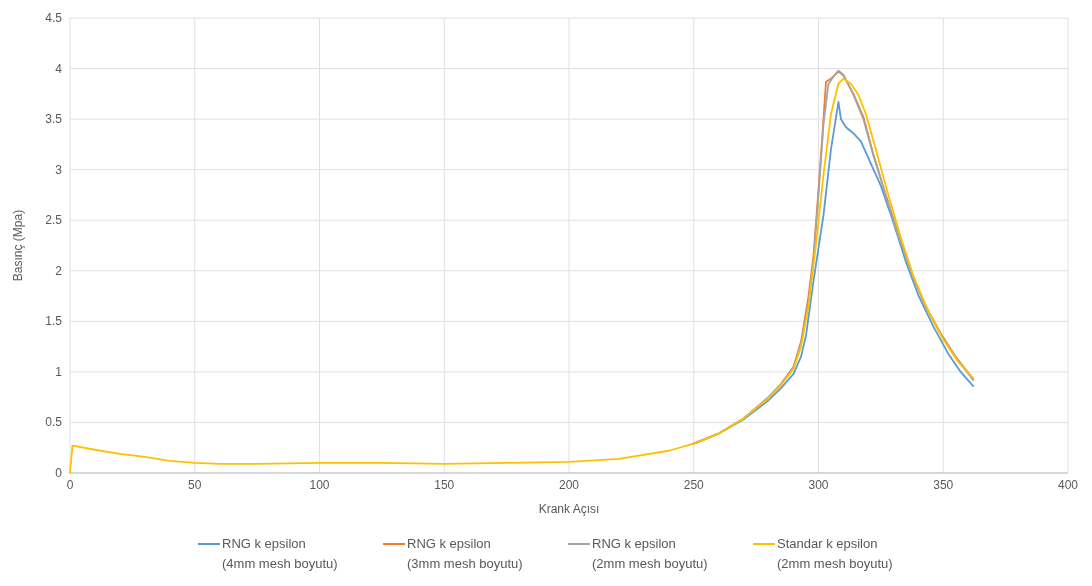 The image size is (1092, 586). Describe the element at coordinates (835, 553) in the screenshot. I see `legend-label: Standar k epsilon (2mm mesh boyutu)` at that location.